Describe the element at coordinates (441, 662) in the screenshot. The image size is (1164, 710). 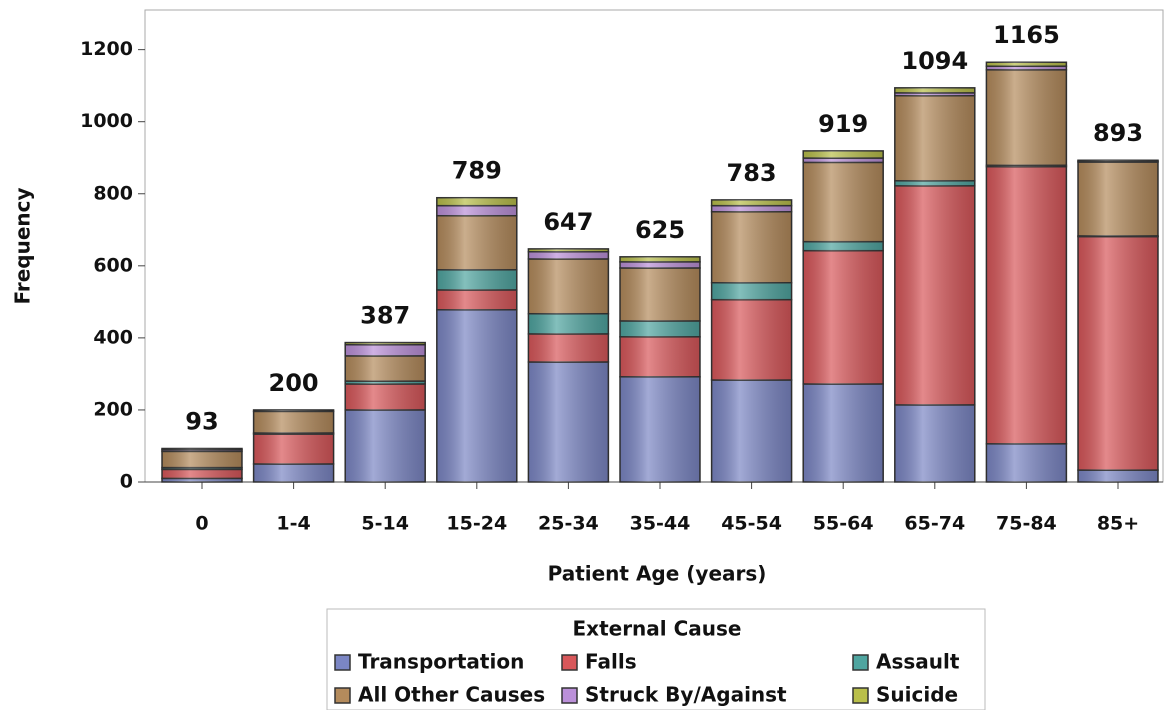
I see `legend-label: Transportation` at that location.